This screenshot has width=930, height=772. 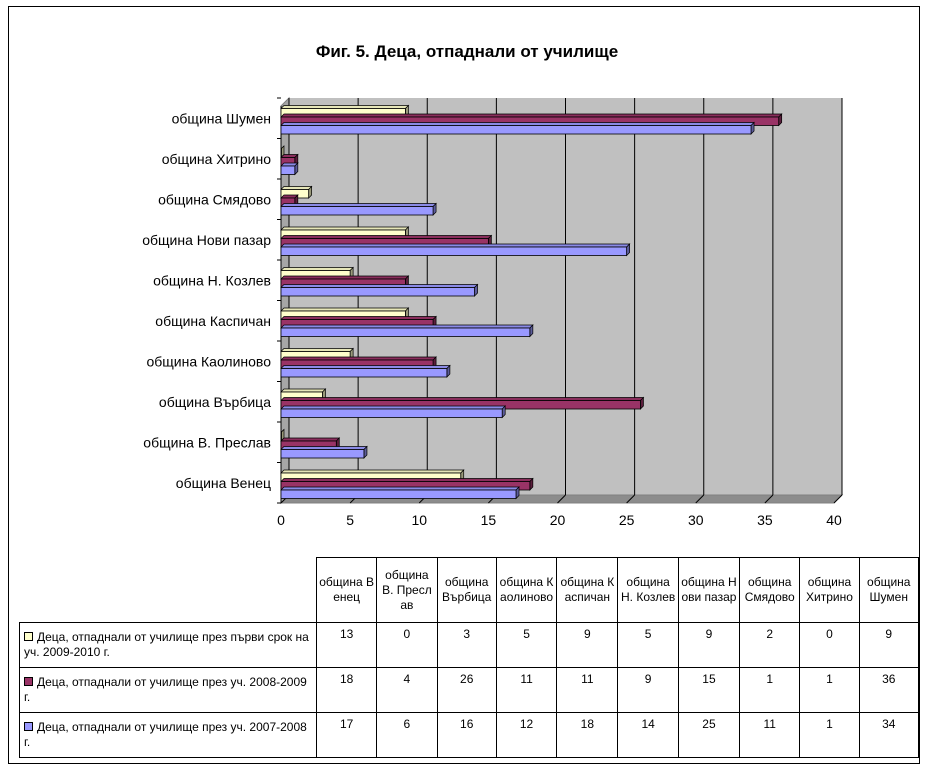 I want to click on chart-title: Фиг. 5. Деца, отпаднали от училище, so click(x=467, y=51).